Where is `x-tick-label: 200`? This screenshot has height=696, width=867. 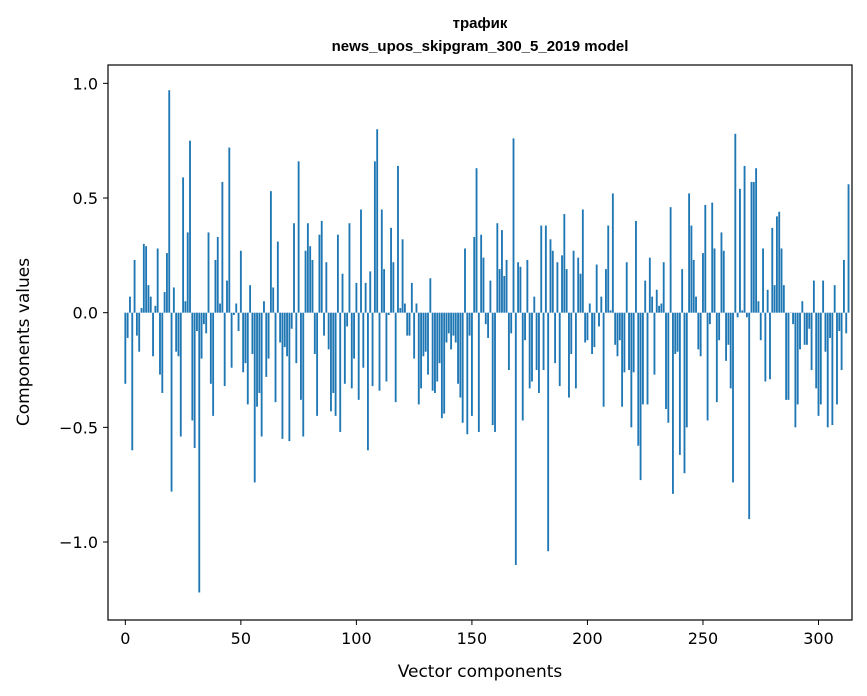
x-tick-label: 200 is located at coordinates (587, 638).